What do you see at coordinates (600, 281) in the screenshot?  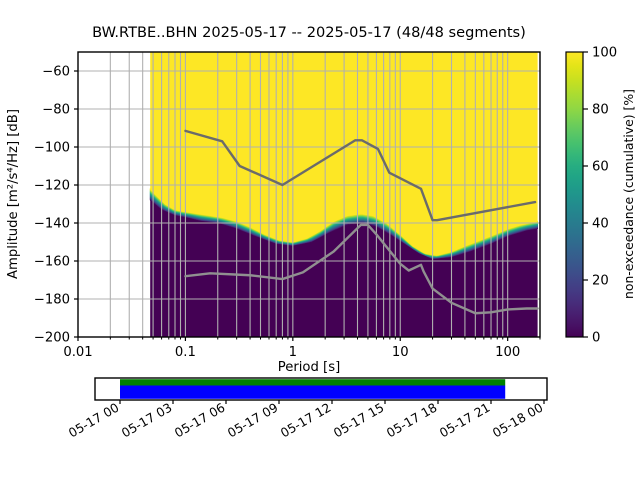 I see `colorbar-tick-label: 20` at bounding box center [600, 281].